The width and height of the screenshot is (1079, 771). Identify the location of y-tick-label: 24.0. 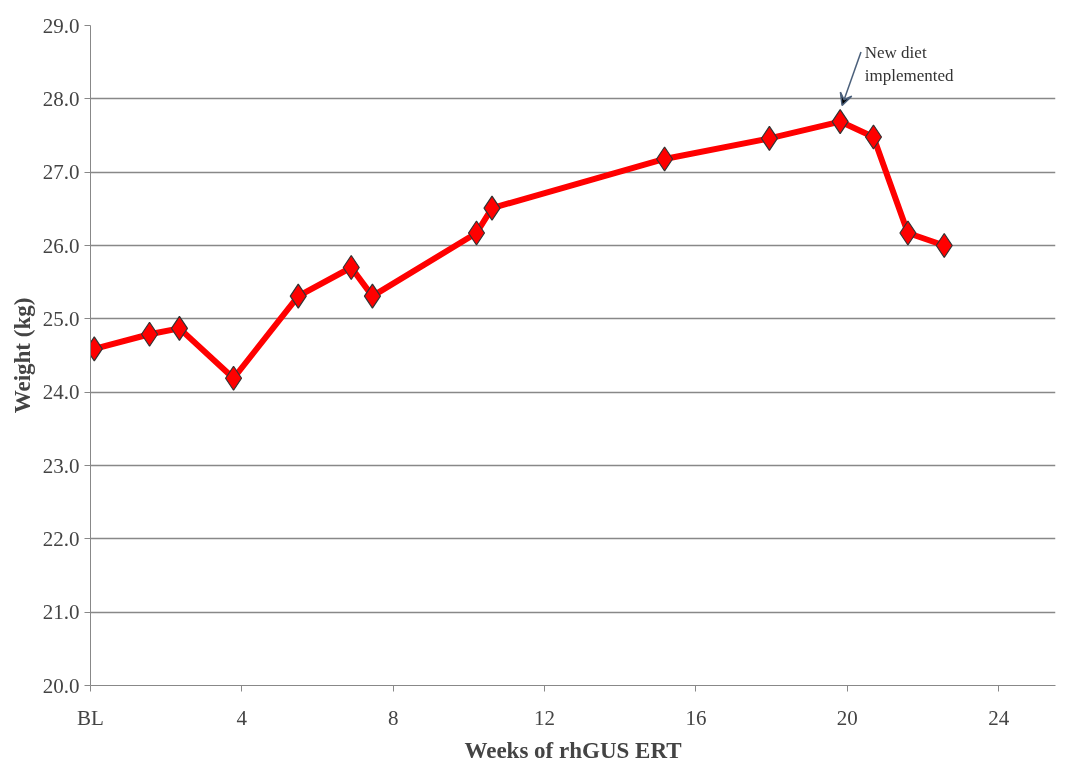
(61, 392).